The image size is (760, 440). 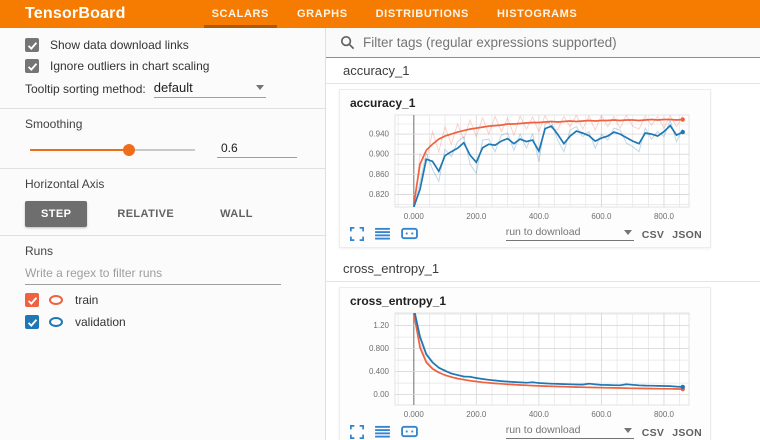 I want to click on slider-fill, so click(x=79, y=149).